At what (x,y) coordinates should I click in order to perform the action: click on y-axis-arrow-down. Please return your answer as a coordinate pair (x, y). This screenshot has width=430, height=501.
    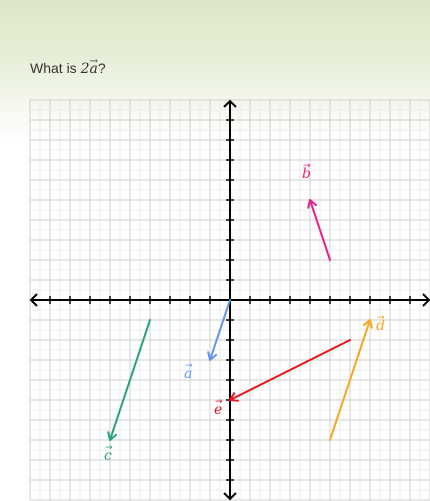
    Looking at the image, I should click on (230, 496).